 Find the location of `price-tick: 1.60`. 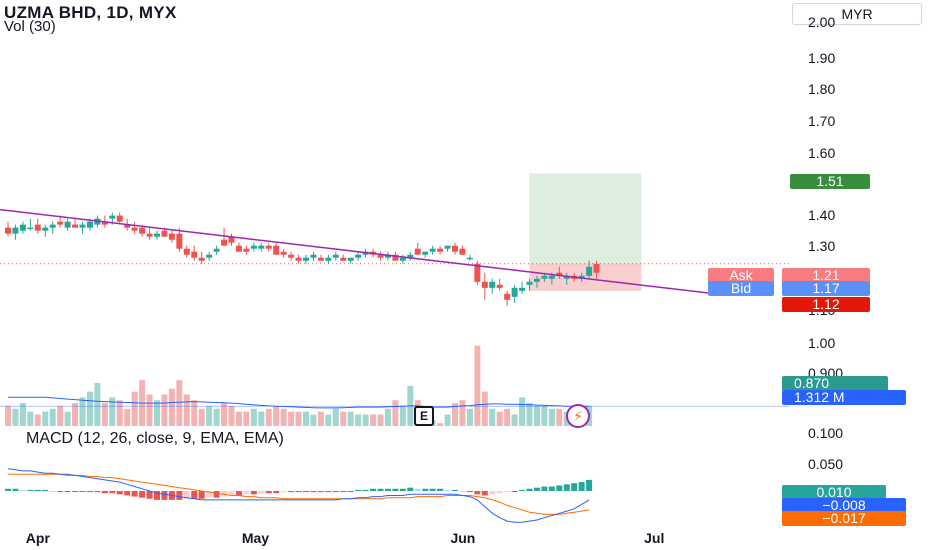

price-tick: 1.60 is located at coordinates (822, 153).